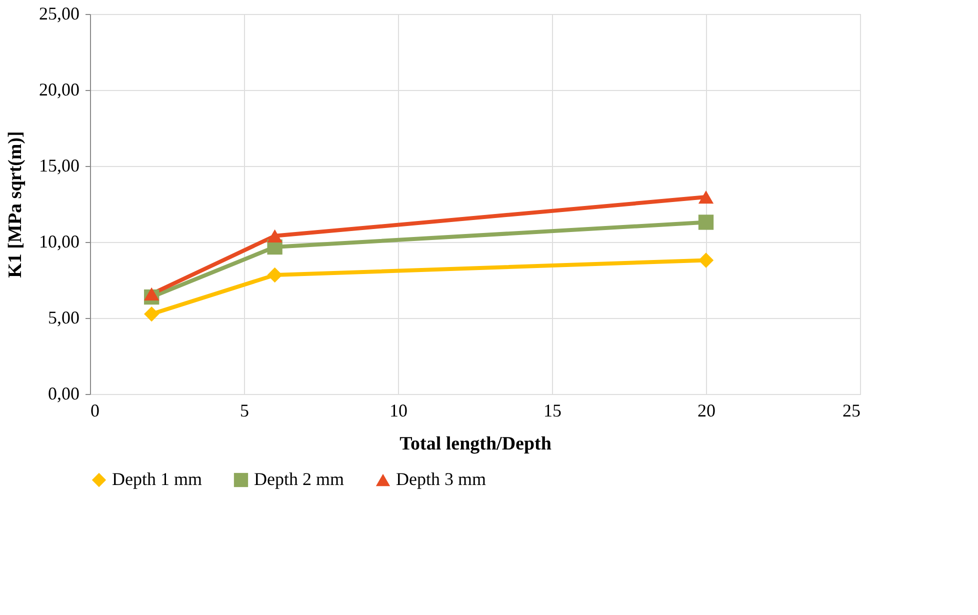 The width and height of the screenshot is (978, 615). I want to click on y-tick-label: 0,00, so click(64, 394).